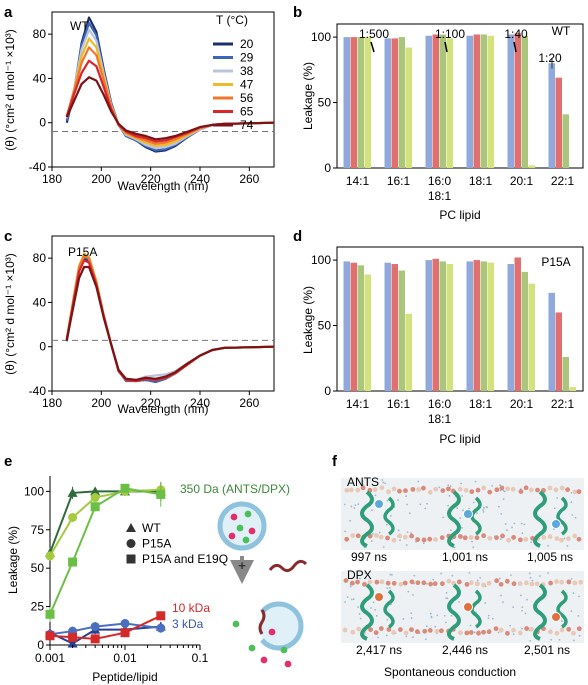 Image resolution: width=588 pixels, height=685 pixels. I want to click on panel-label-c: c, so click(8, 236).